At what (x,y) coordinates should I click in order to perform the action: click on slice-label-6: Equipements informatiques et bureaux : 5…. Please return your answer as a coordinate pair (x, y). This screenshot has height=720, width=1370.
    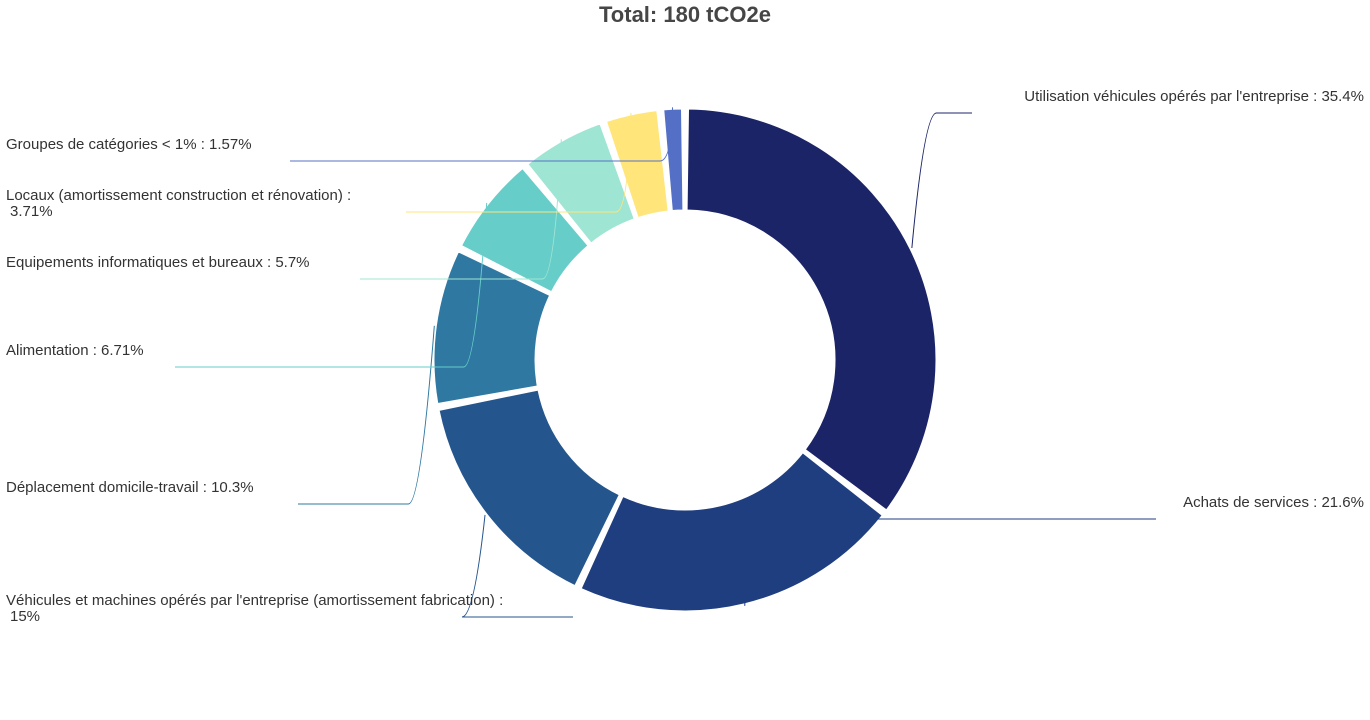
    Looking at the image, I should click on (158, 262).